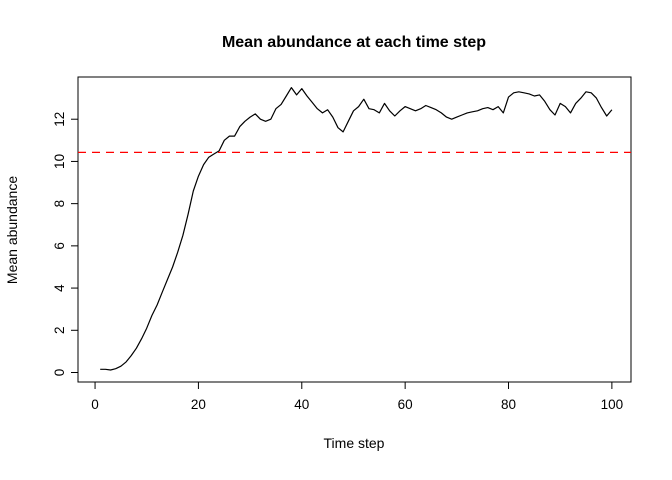  What do you see at coordinates (59, 119) in the screenshot?
I see `y-tick-label: 12` at bounding box center [59, 119].